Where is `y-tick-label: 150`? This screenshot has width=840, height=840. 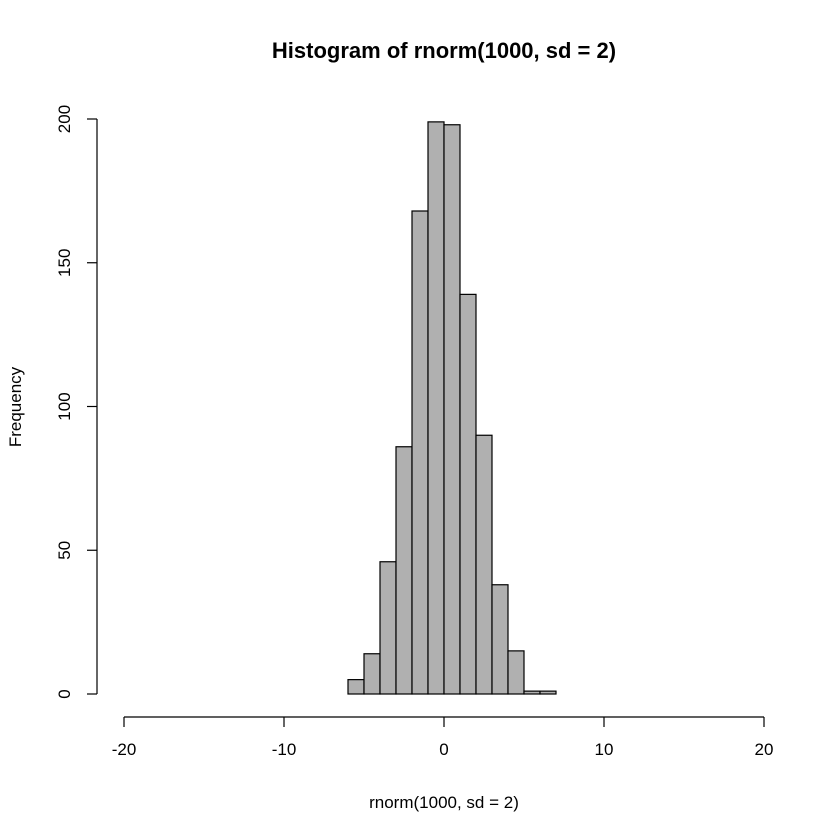 y-tick-label: 150 is located at coordinates (64, 263).